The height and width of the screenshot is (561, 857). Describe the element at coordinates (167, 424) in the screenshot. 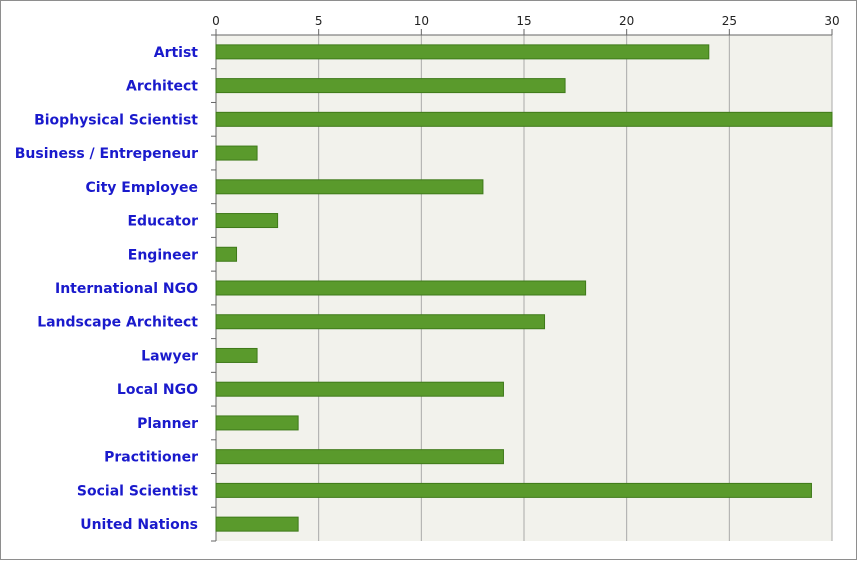

I see `category-label: Planner` at that location.